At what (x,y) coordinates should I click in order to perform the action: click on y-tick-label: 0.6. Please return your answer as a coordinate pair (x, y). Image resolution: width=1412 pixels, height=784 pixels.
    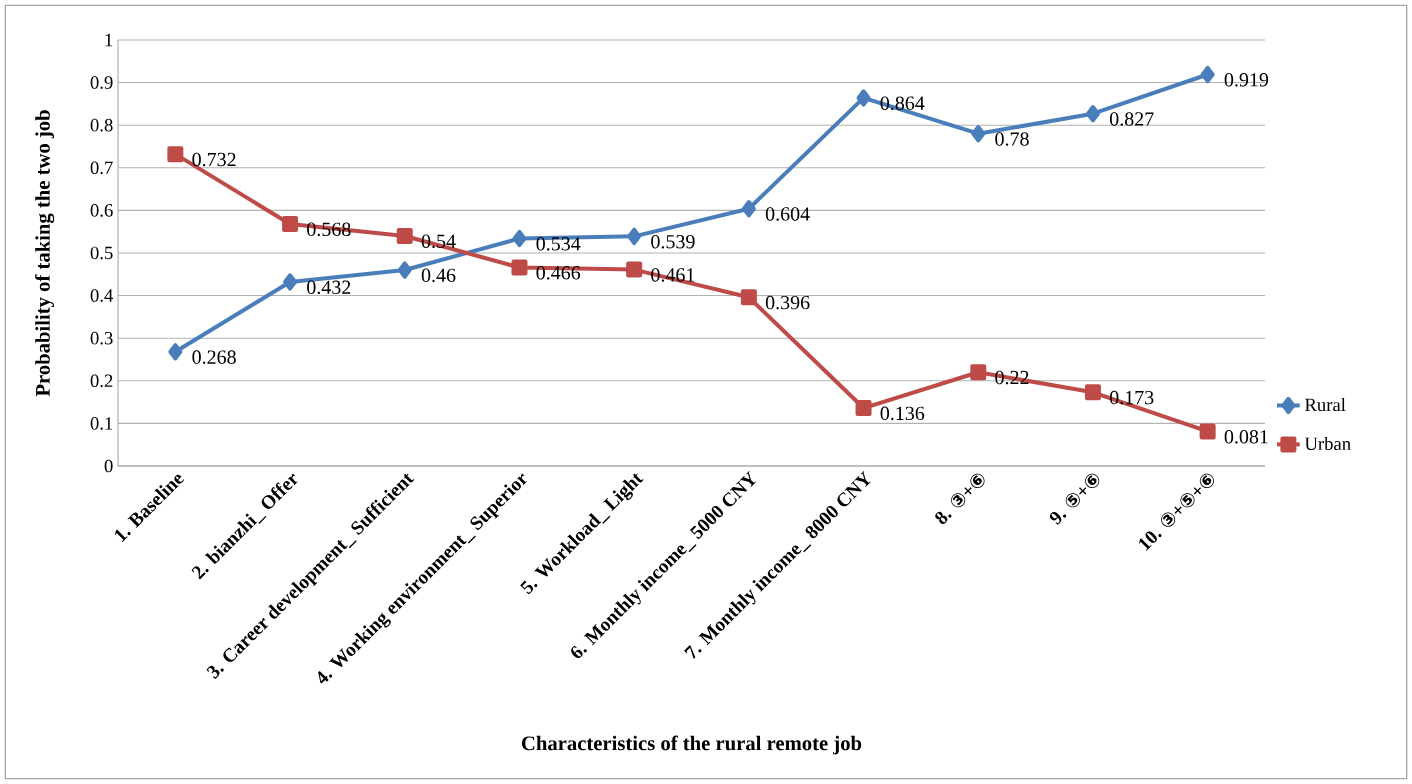
    Looking at the image, I should click on (101, 210).